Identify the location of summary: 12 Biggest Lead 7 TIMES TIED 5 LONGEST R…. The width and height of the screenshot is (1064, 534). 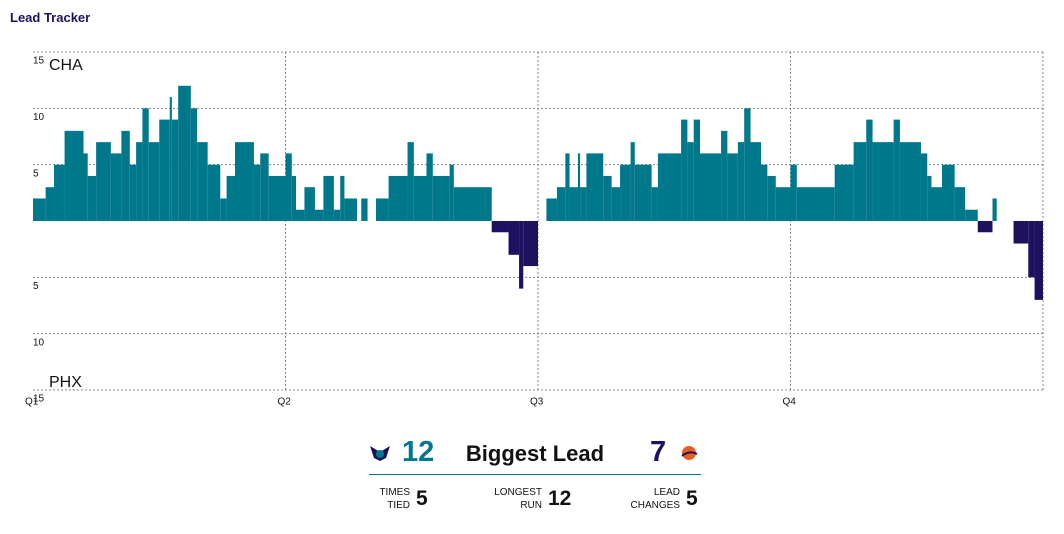
(535, 477).